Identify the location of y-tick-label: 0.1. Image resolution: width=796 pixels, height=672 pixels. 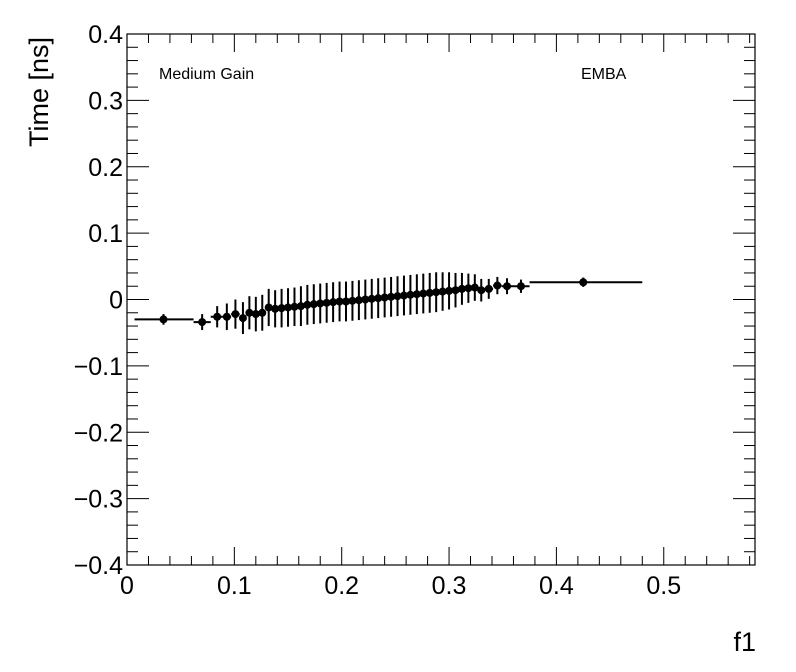
(105, 234).